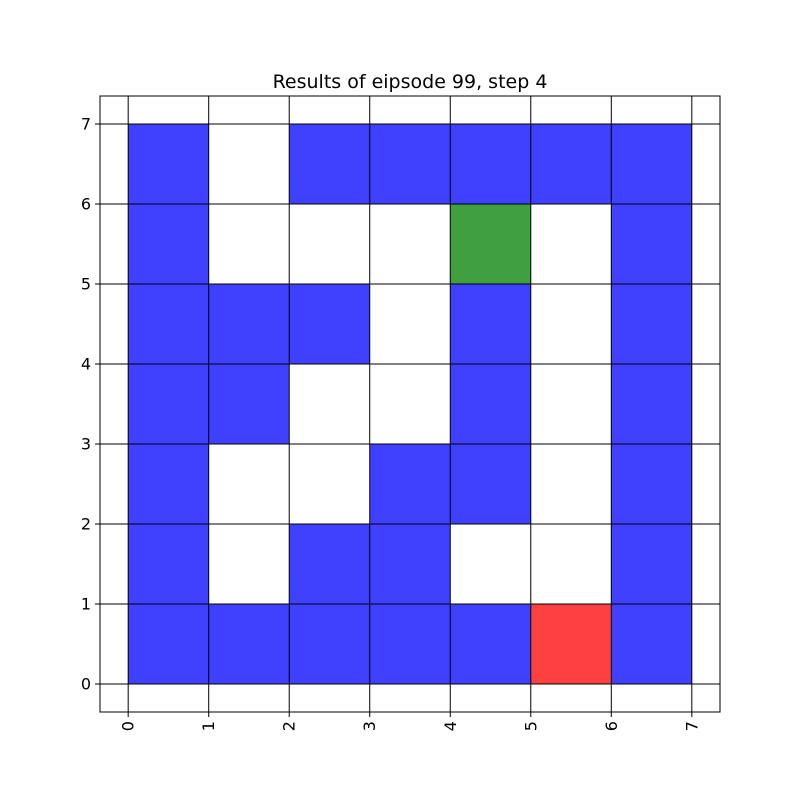 This screenshot has width=800, height=800. What do you see at coordinates (86, 204) in the screenshot?
I see `y-tick-label-6: 6` at bounding box center [86, 204].